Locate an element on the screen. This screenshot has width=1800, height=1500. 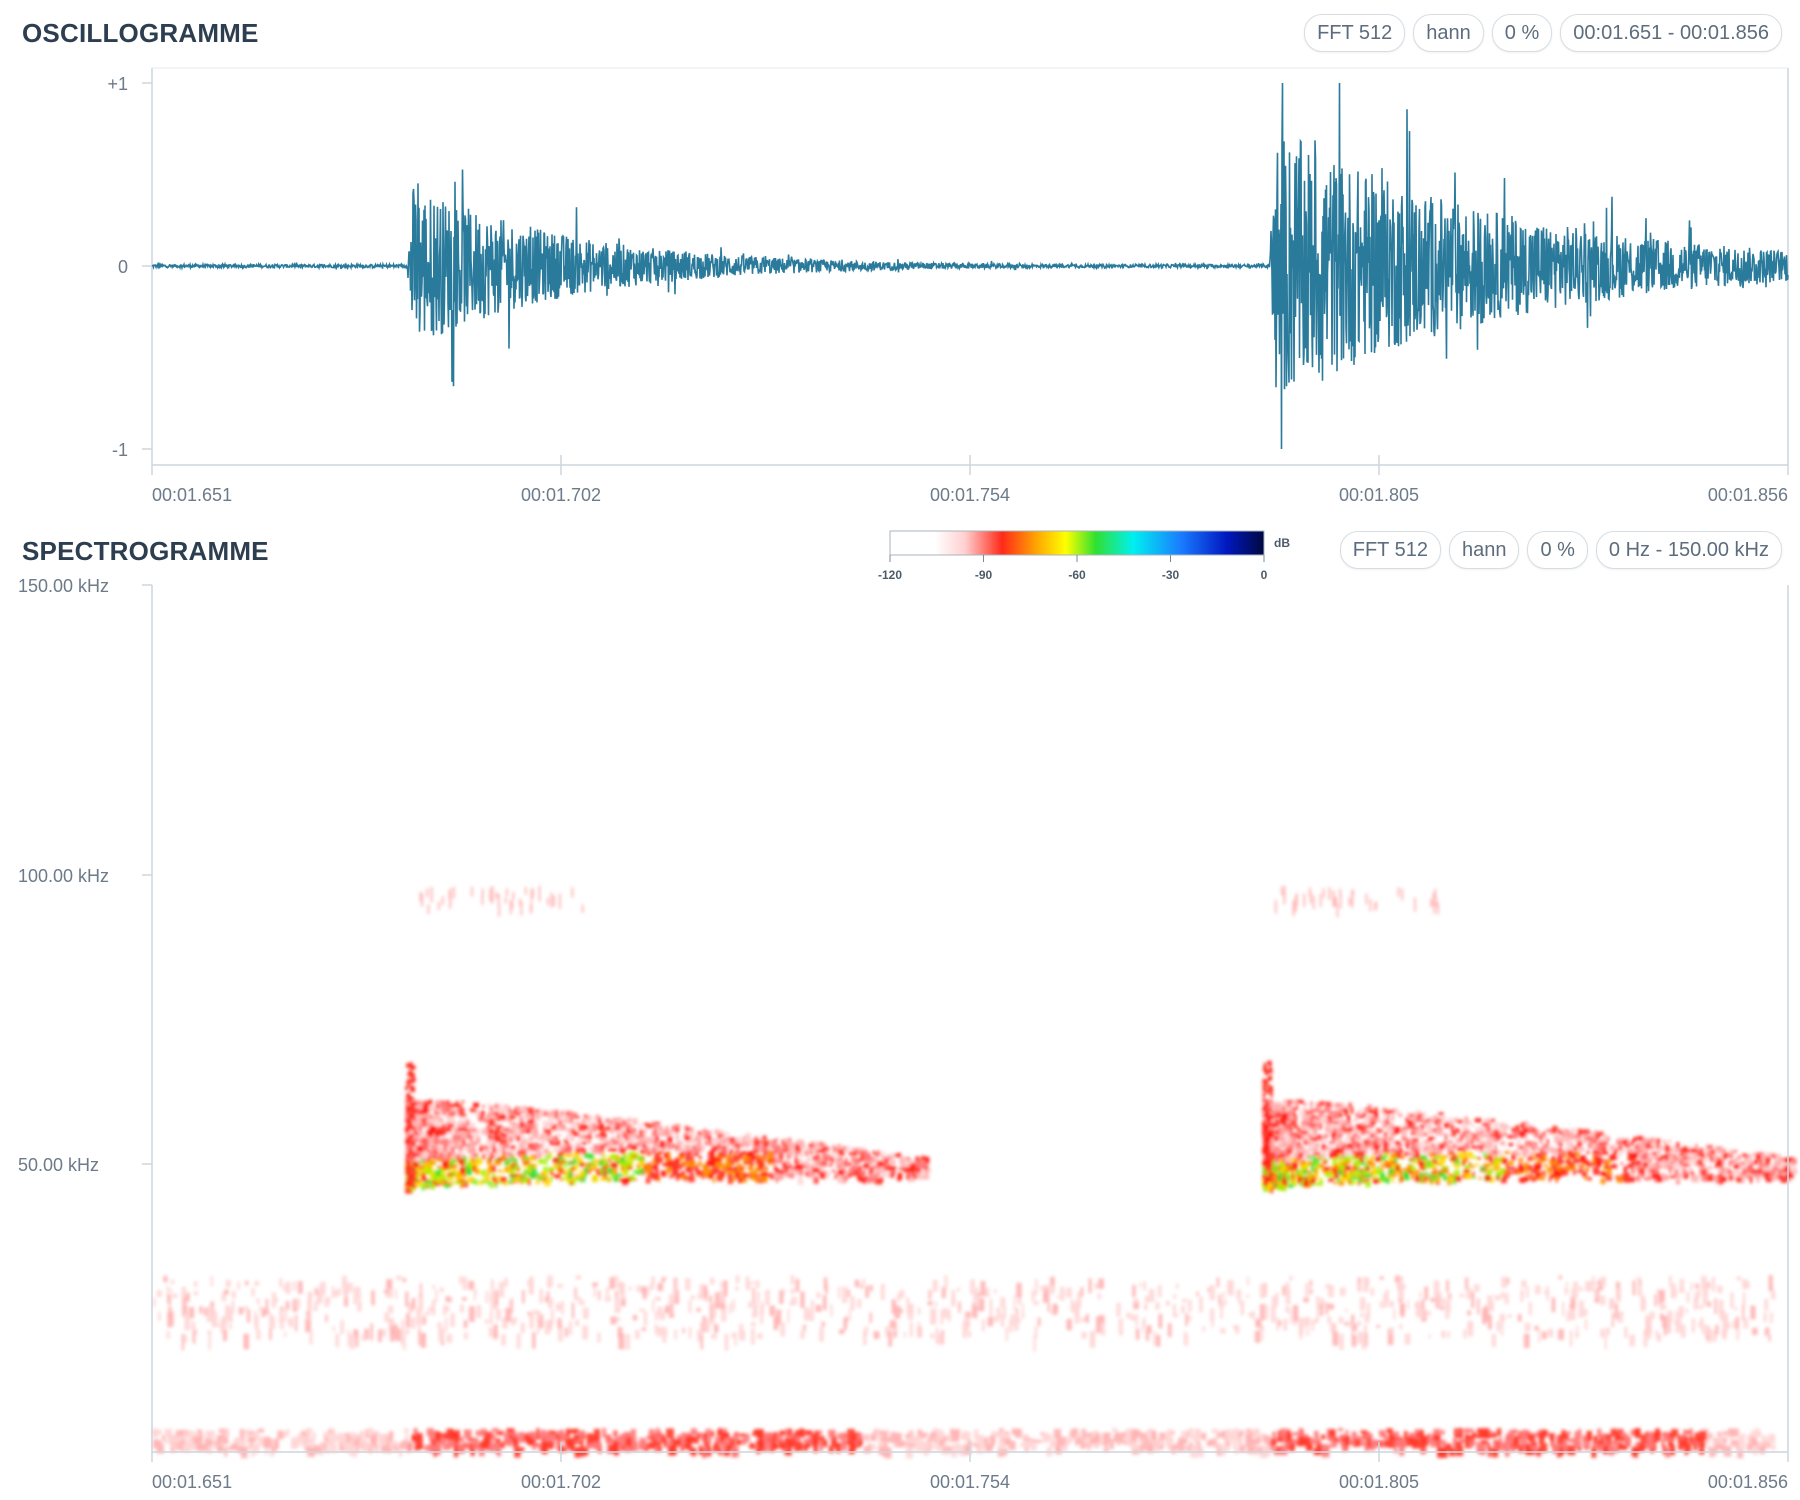
time-range-pill: 00:01.651 - 00:01.856 is located at coordinates (1671, 33).